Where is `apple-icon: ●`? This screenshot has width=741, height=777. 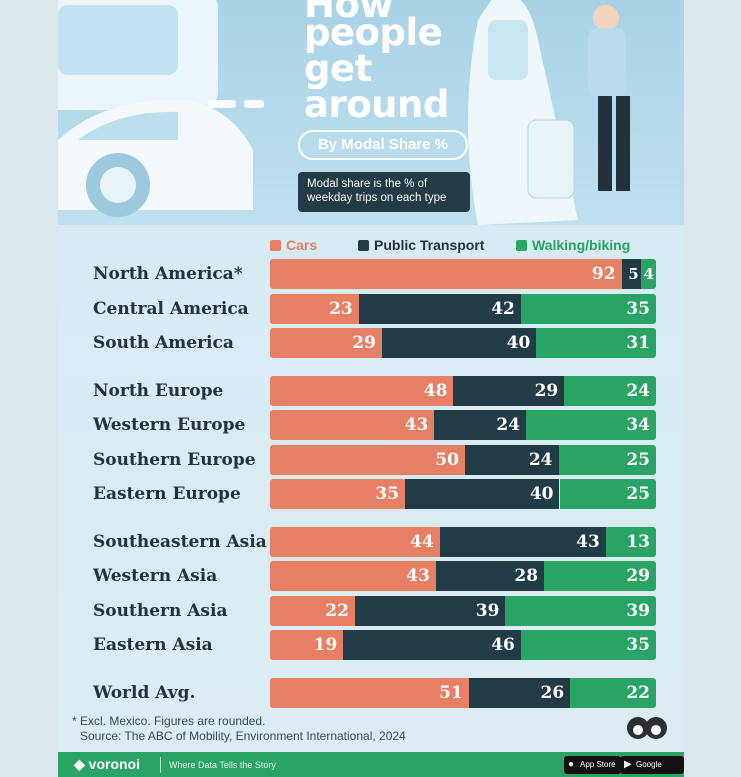 apple-icon: ● is located at coordinates (571, 764).